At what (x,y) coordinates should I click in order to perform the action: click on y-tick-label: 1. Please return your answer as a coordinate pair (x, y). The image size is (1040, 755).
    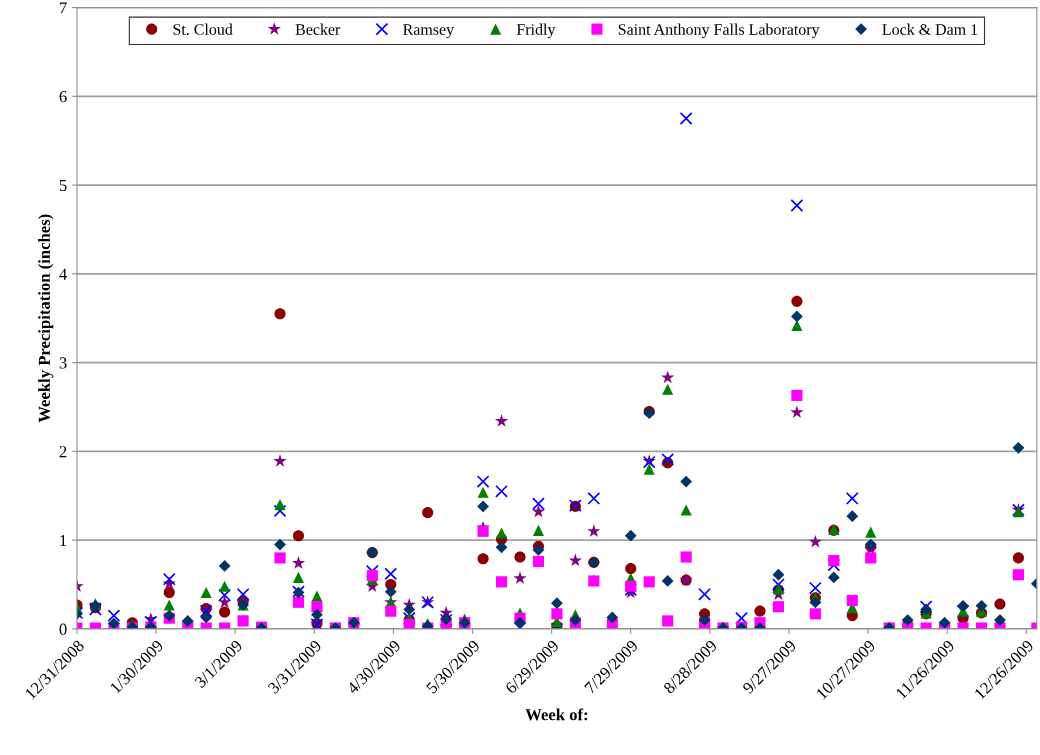
    Looking at the image, I should click on (63, 540).